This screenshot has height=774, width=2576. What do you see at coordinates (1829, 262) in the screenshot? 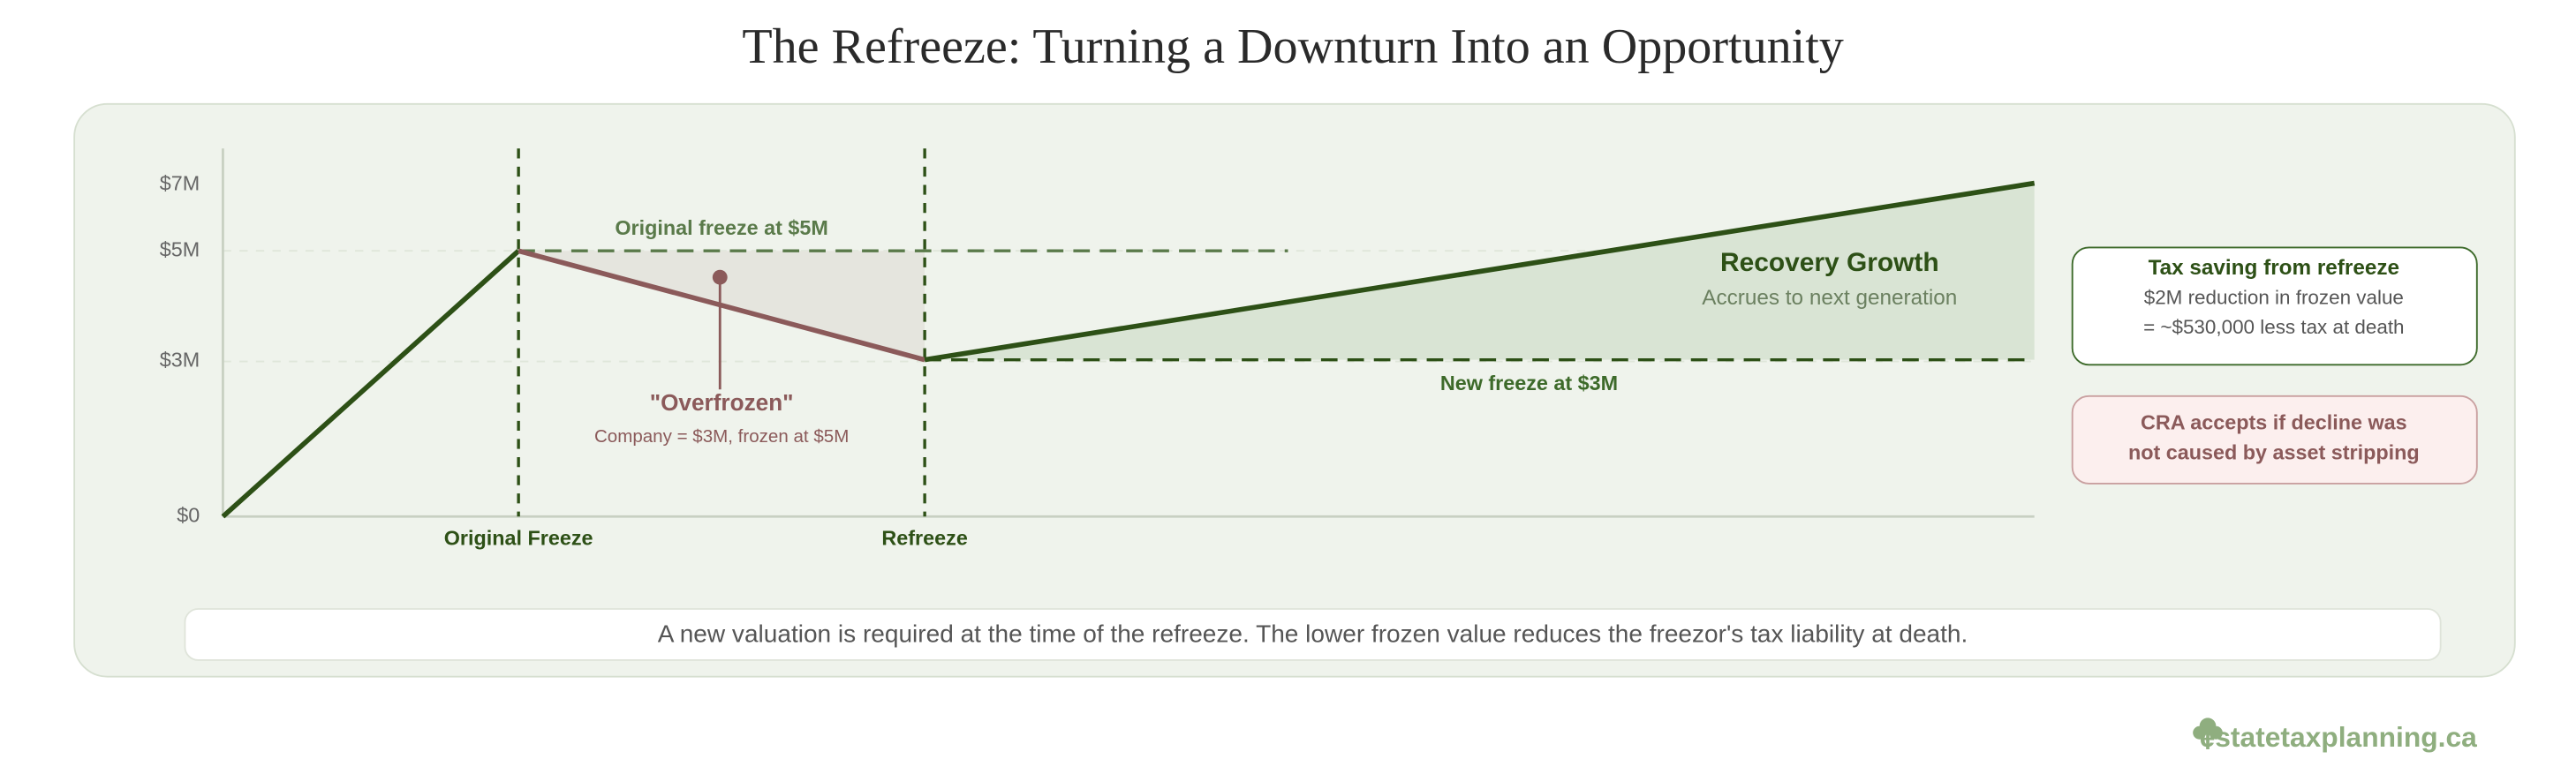
I see `annotation-title: Recovery Growth` at bounding box center [1829, 262].